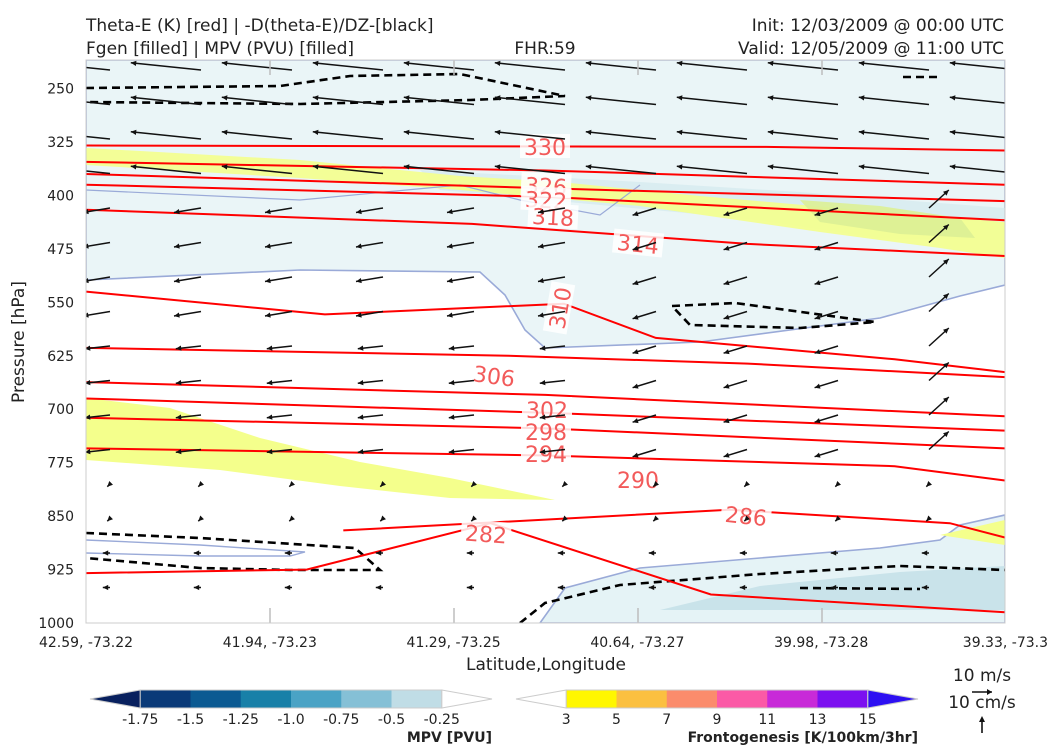  I want to click on fgen-colorbar: 3 5 7 9 11 13 15, so click(717, 708).